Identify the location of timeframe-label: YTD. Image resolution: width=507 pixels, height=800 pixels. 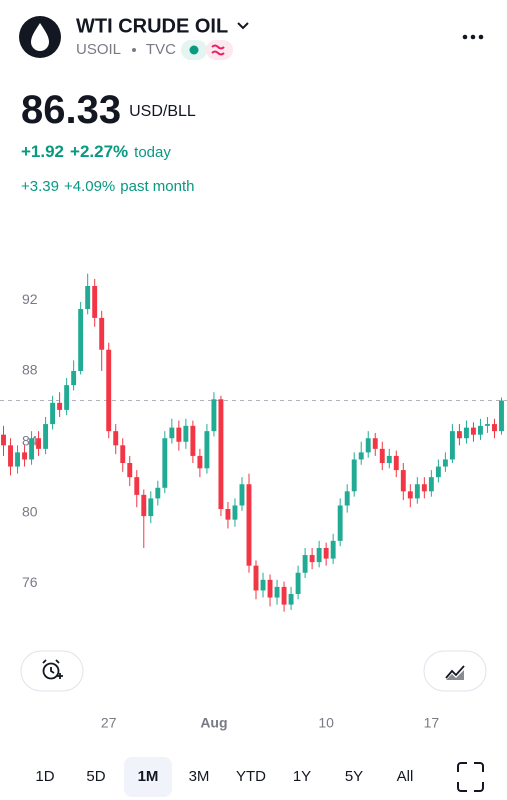
(251, 776).